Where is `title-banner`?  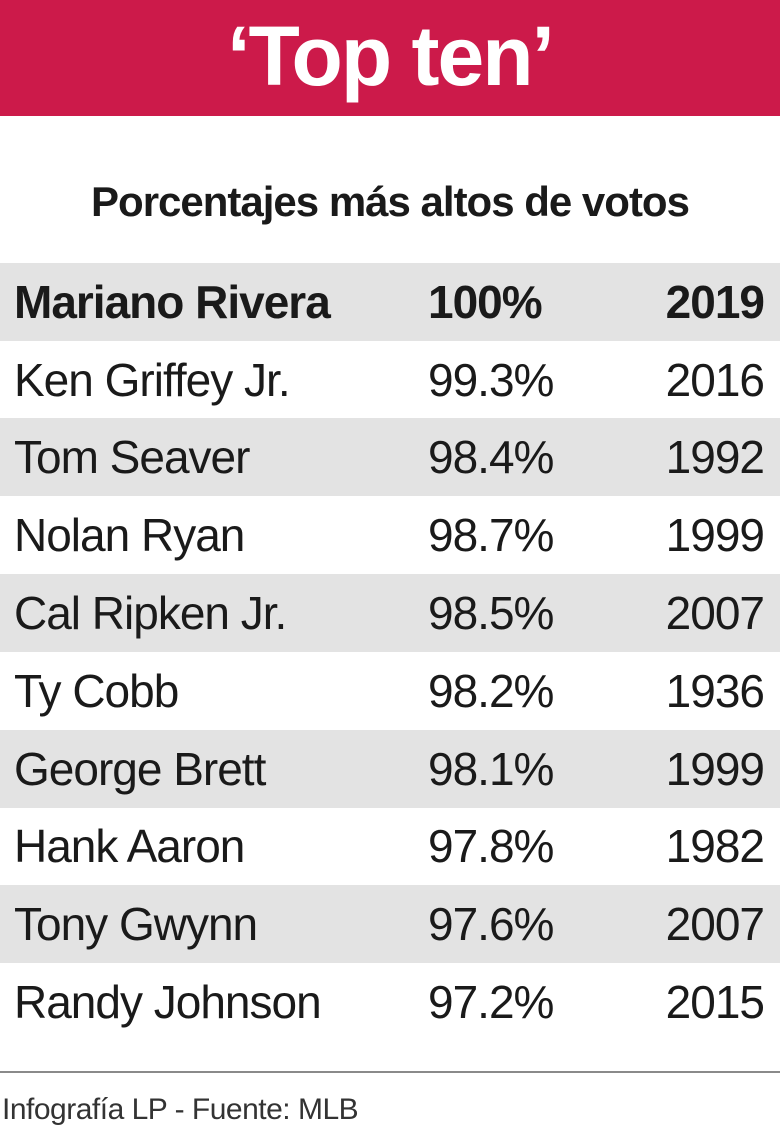
title-banner is located at coordinates (390, 58).